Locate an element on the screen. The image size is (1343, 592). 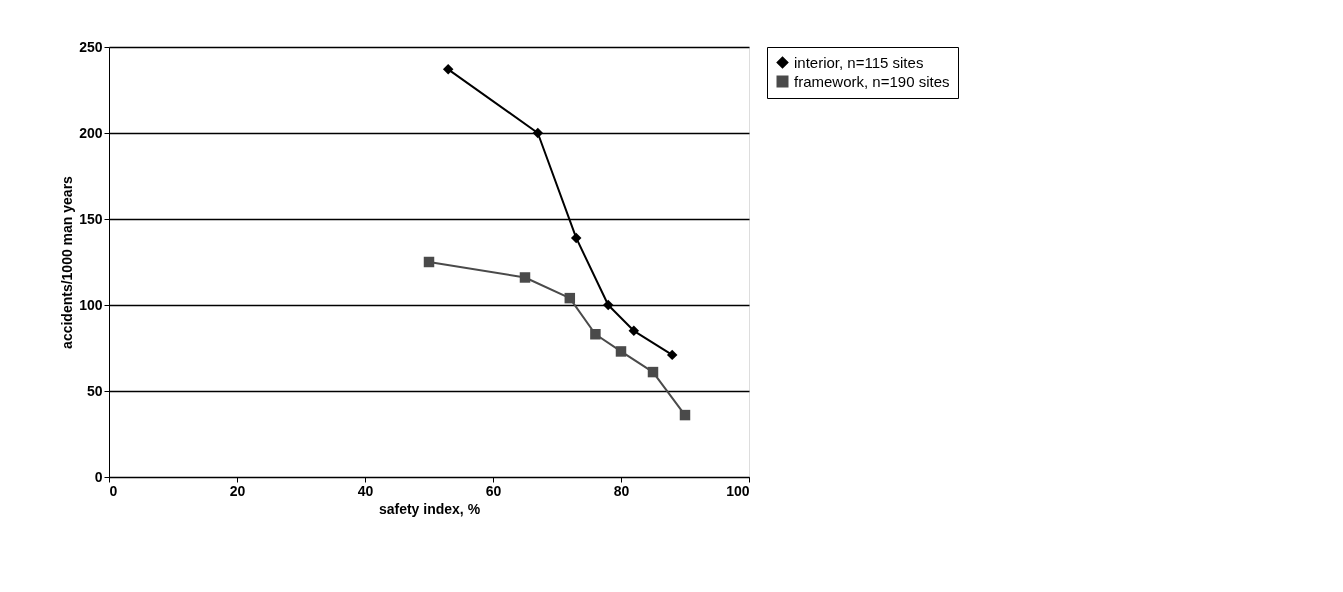
y-tick-label: 50 is located at coordinates (94, 390).